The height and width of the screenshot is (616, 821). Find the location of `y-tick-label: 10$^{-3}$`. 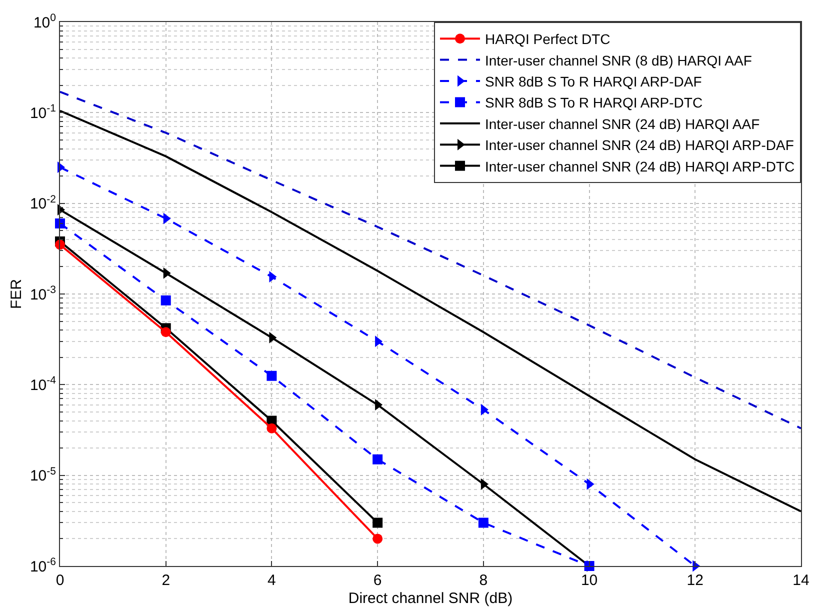

y-tick-label: 10$^{-3}$ is located at coordinates (43, 294).